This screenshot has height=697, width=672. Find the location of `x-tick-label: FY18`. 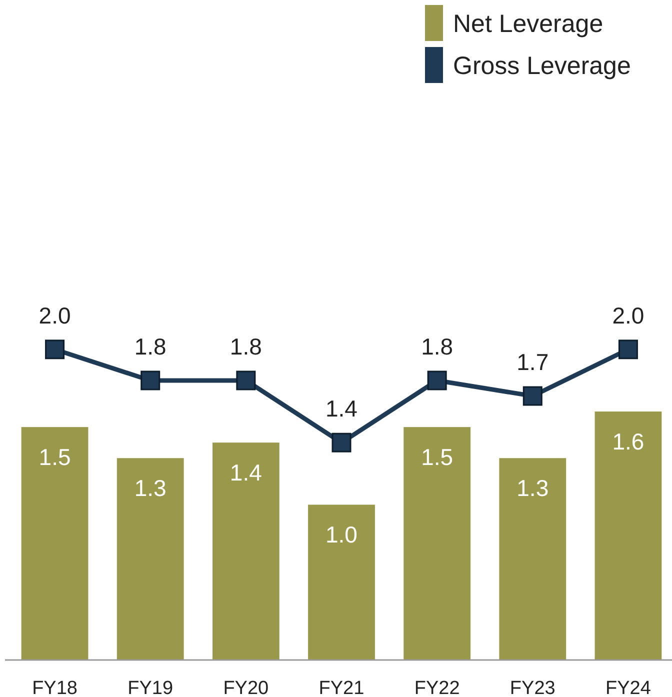

x-tick-label: FY18 is located at coordinates (55, 687).